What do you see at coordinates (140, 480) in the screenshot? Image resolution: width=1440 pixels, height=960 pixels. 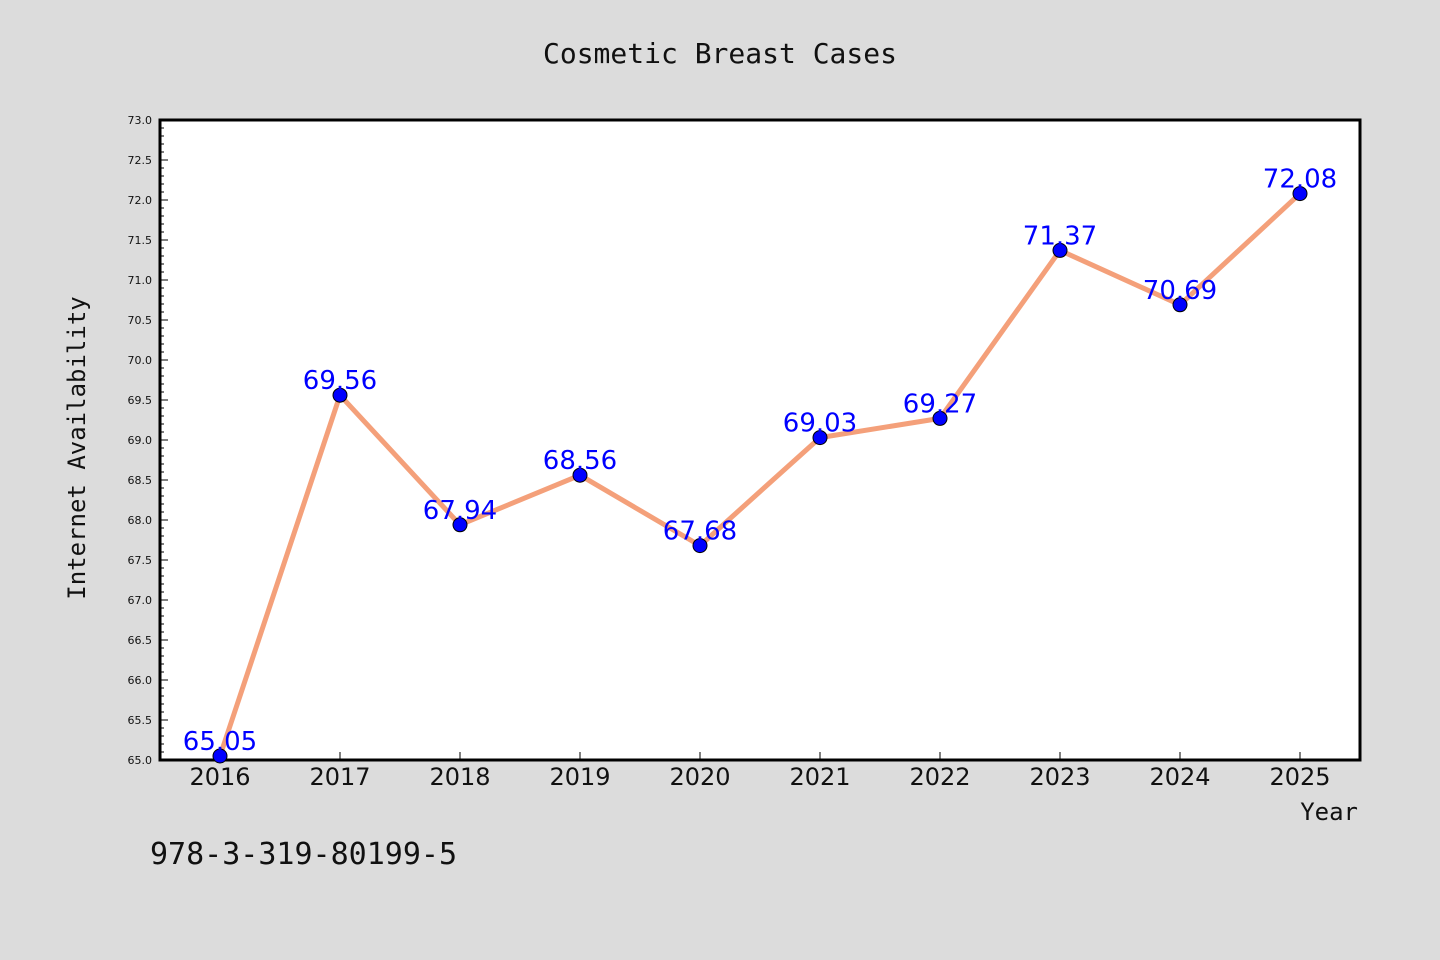 I see `y-tick-label: 68.5` at bounding box center [140, 480].